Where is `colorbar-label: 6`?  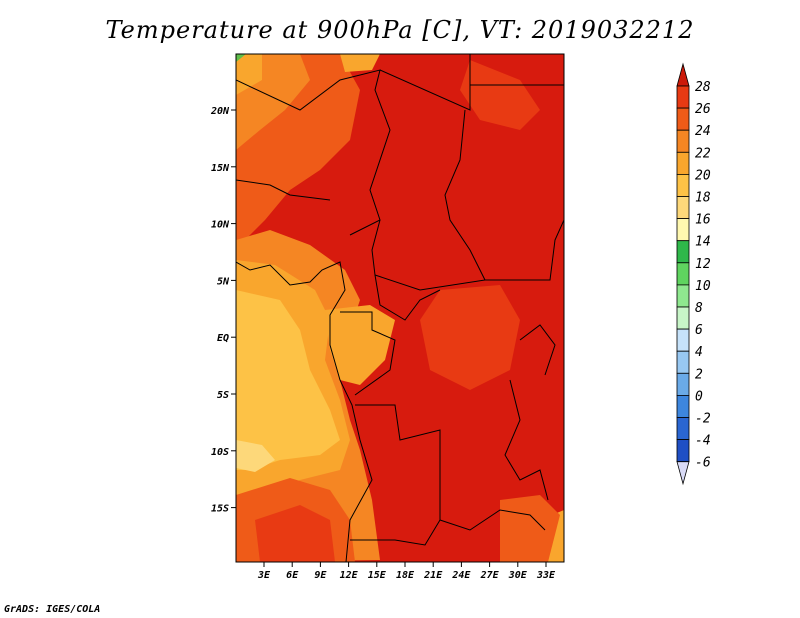 colorbar-label: 6 is located at coordinates (699, 330).